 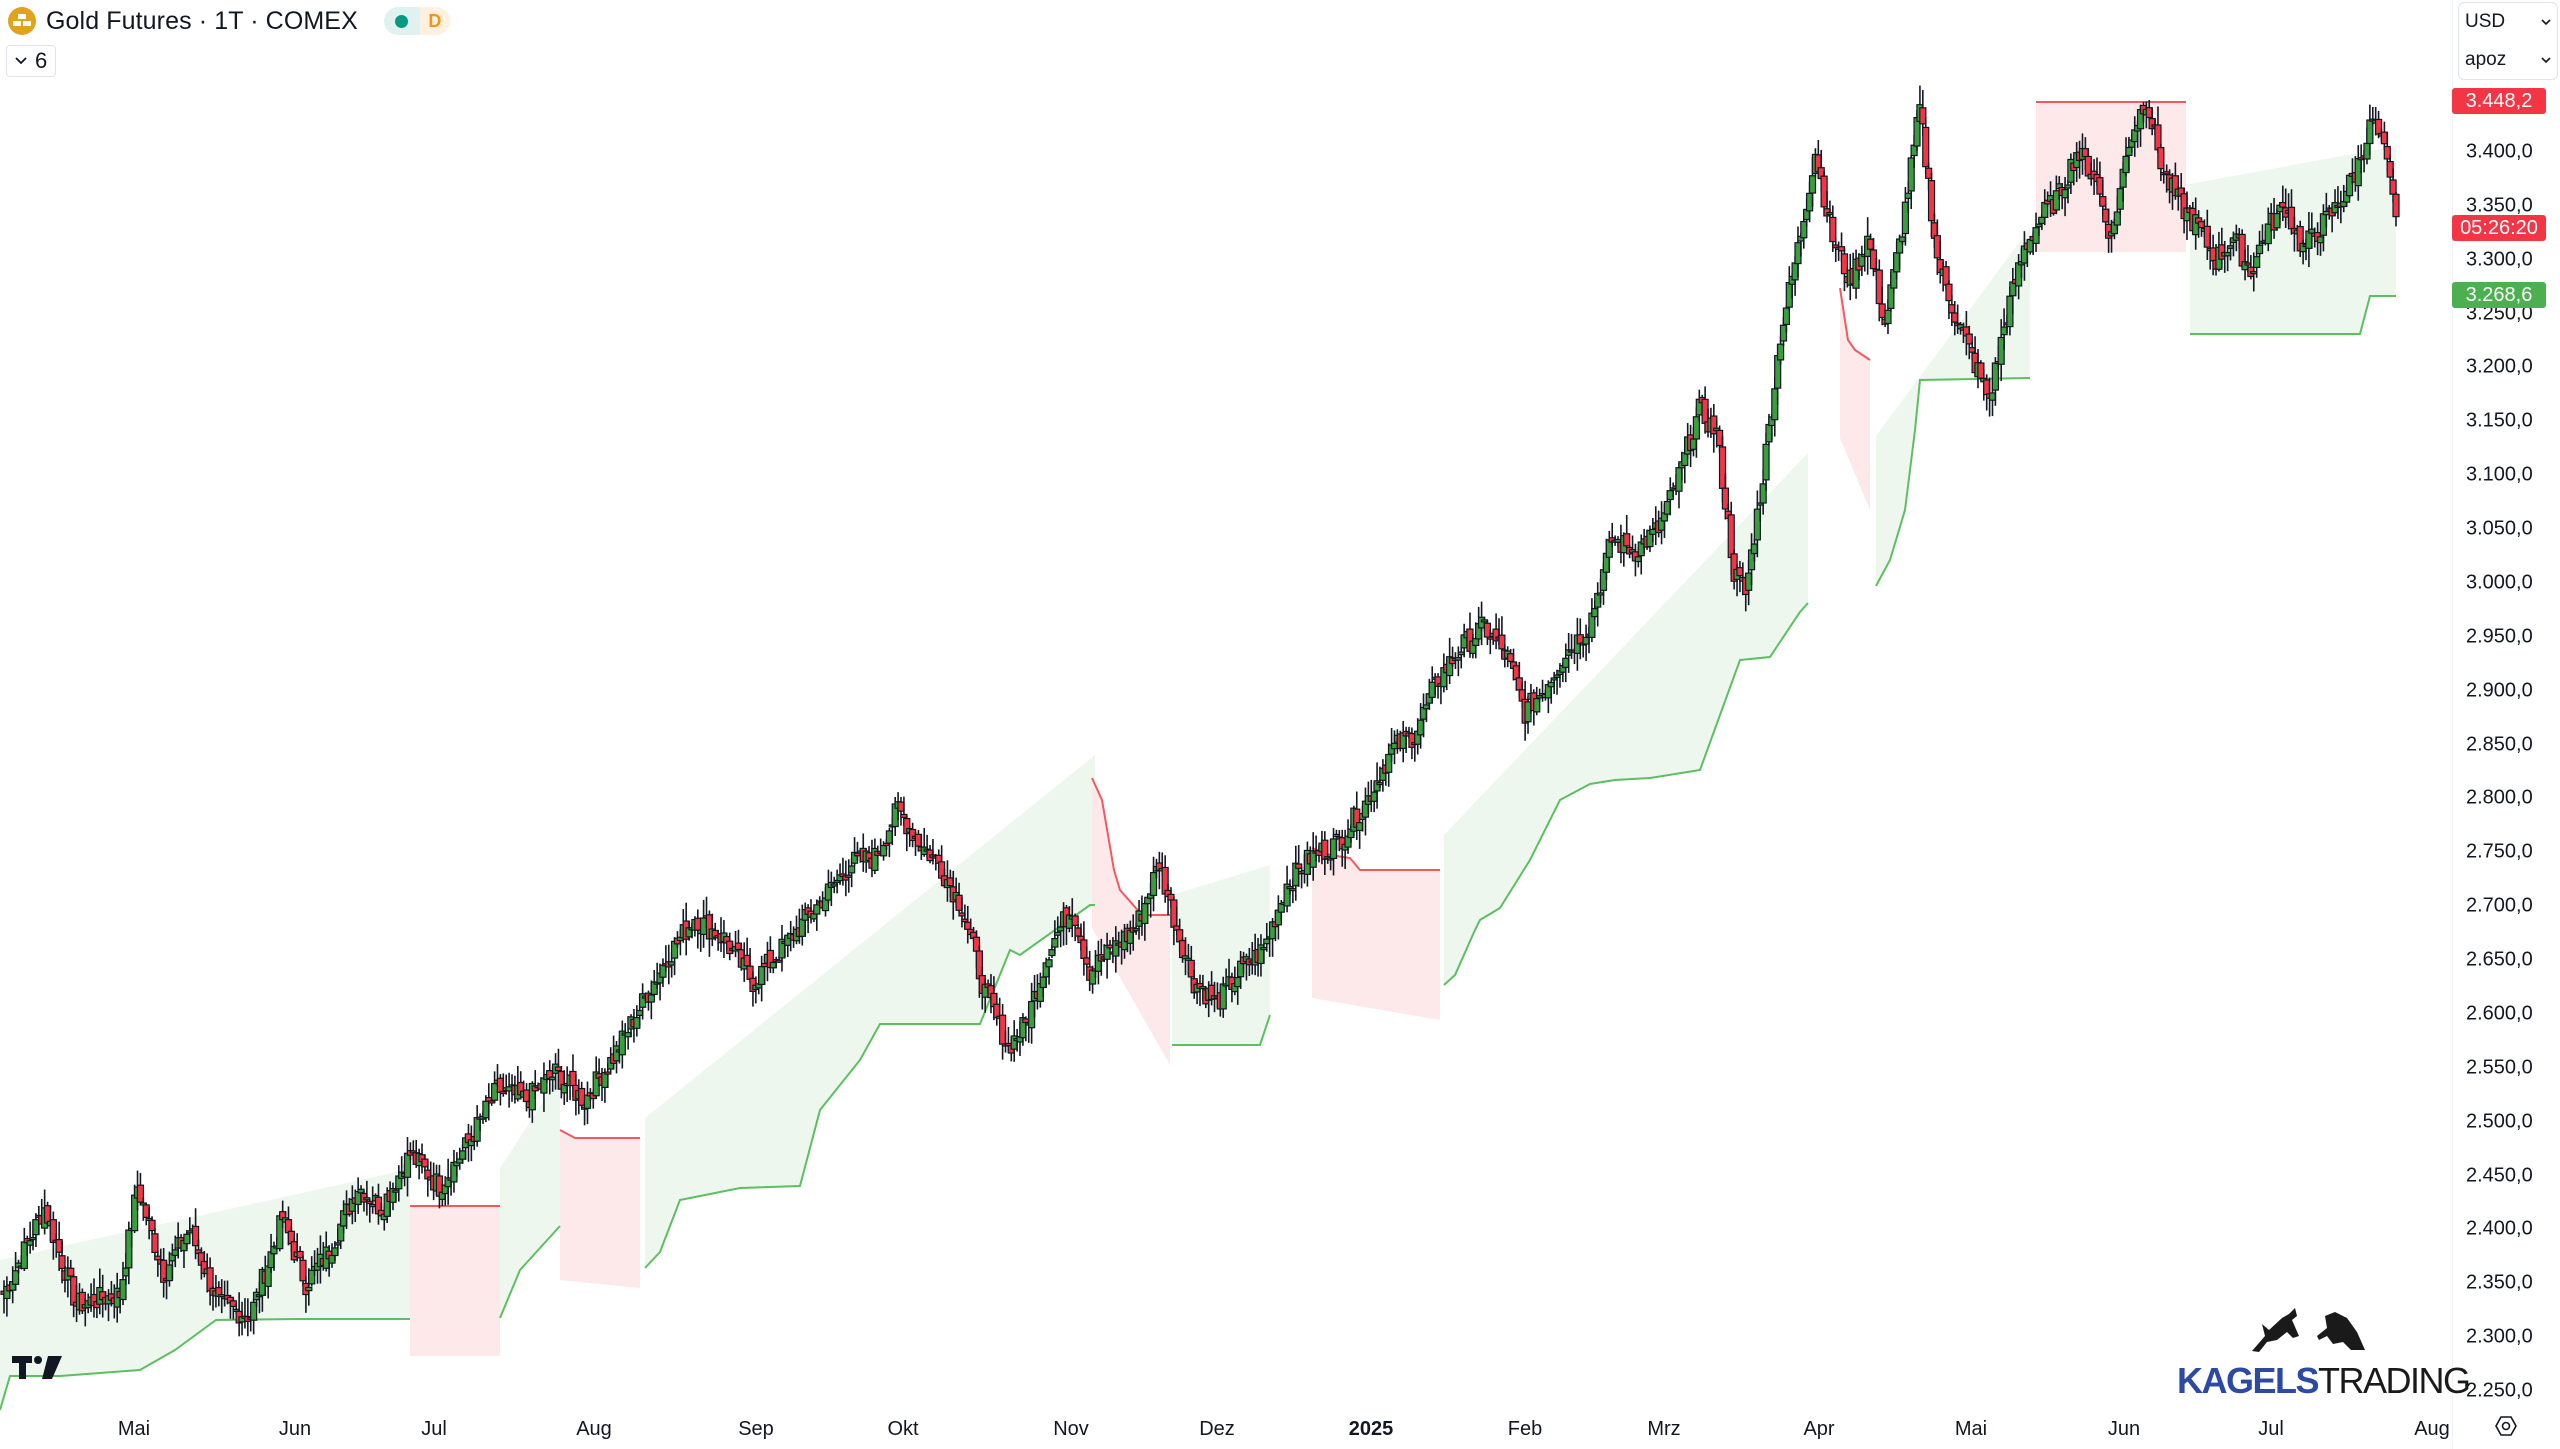 I want to click on stop-price-label: 3.268,6, so click(x=2499, y=295).